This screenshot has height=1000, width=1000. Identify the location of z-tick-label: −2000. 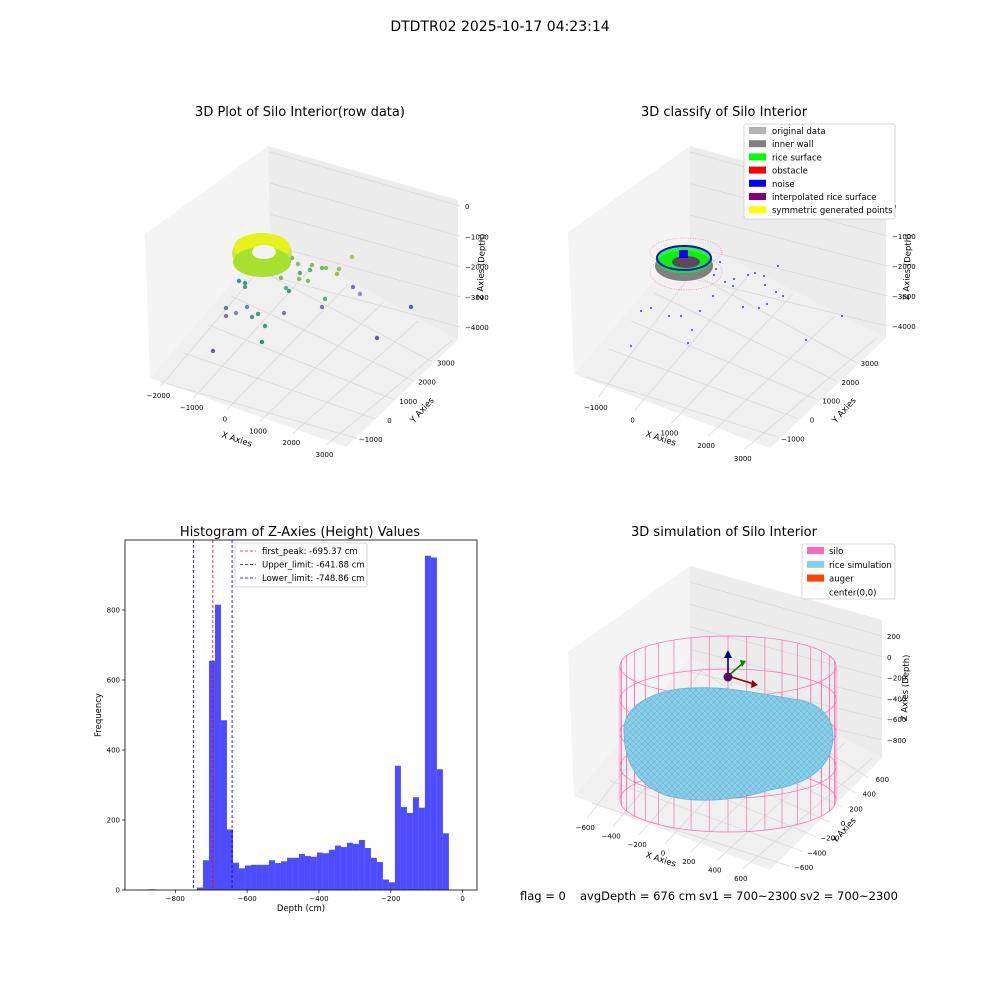
(477, 268).